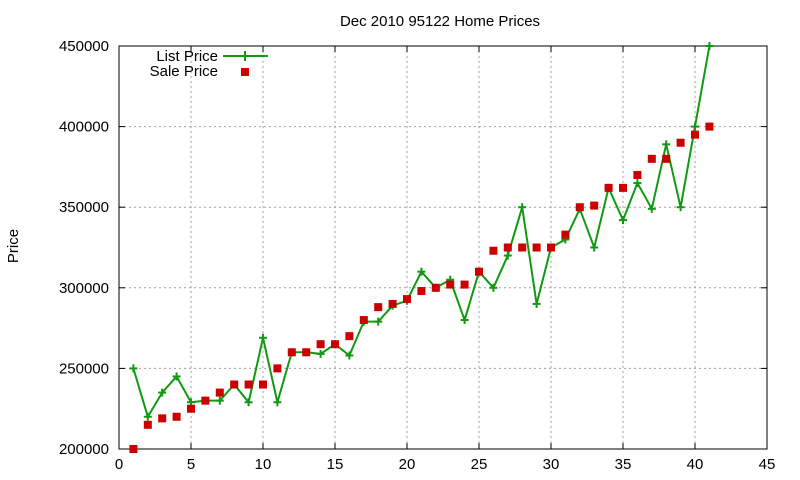  Describe the element at coordinates (184, 71) in the screenshot. I see `legend-label-sale-price: Sale Price` at that location.